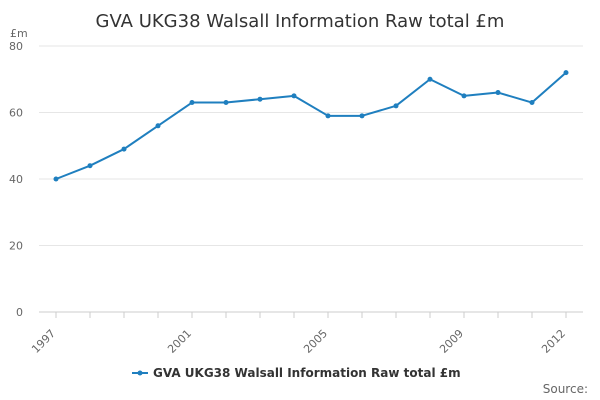 The image size is (600, 400). Describe the element at coordinates (16, 113) in the screenshot. I see `y-tick-label: 60` at that location.